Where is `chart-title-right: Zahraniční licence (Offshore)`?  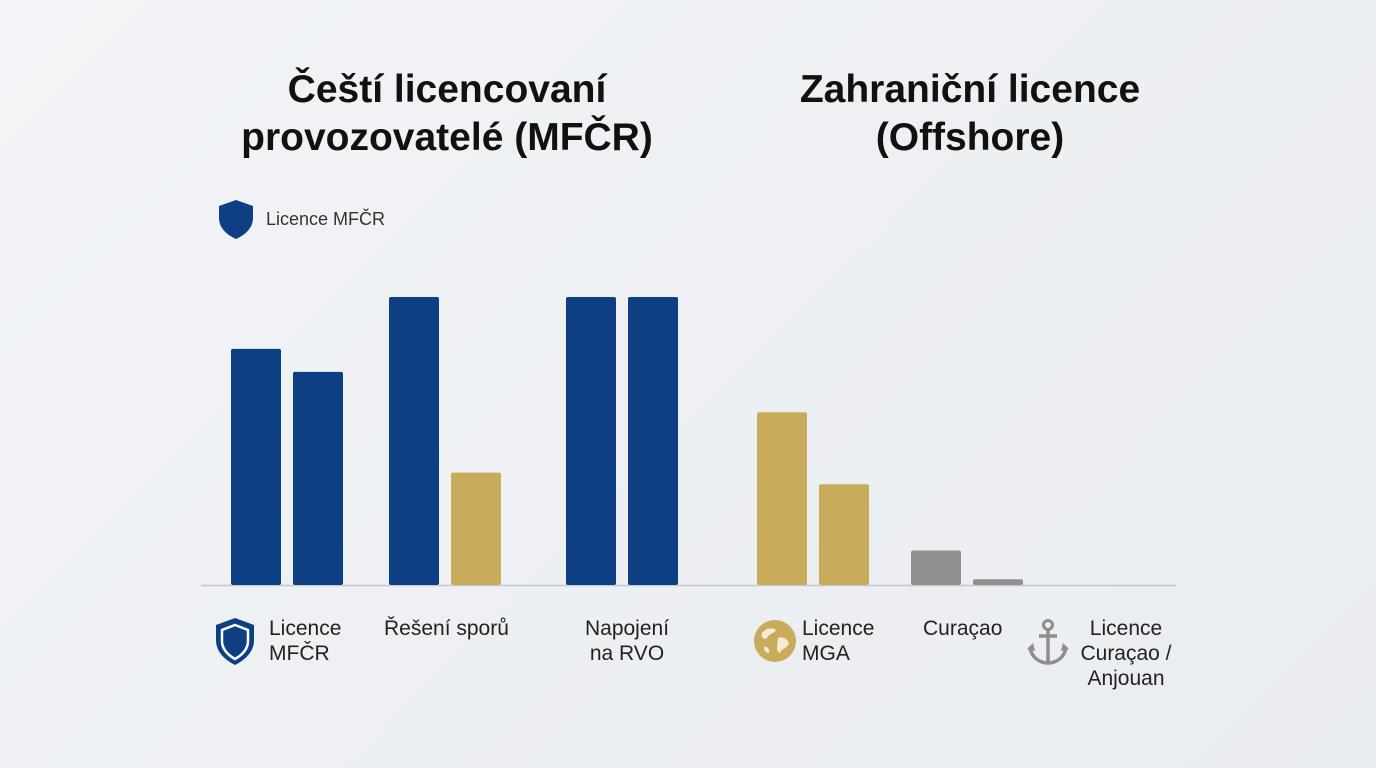
chart-title-right: Zahraniční licence (Offshore) is located at coordinates (970, 114).